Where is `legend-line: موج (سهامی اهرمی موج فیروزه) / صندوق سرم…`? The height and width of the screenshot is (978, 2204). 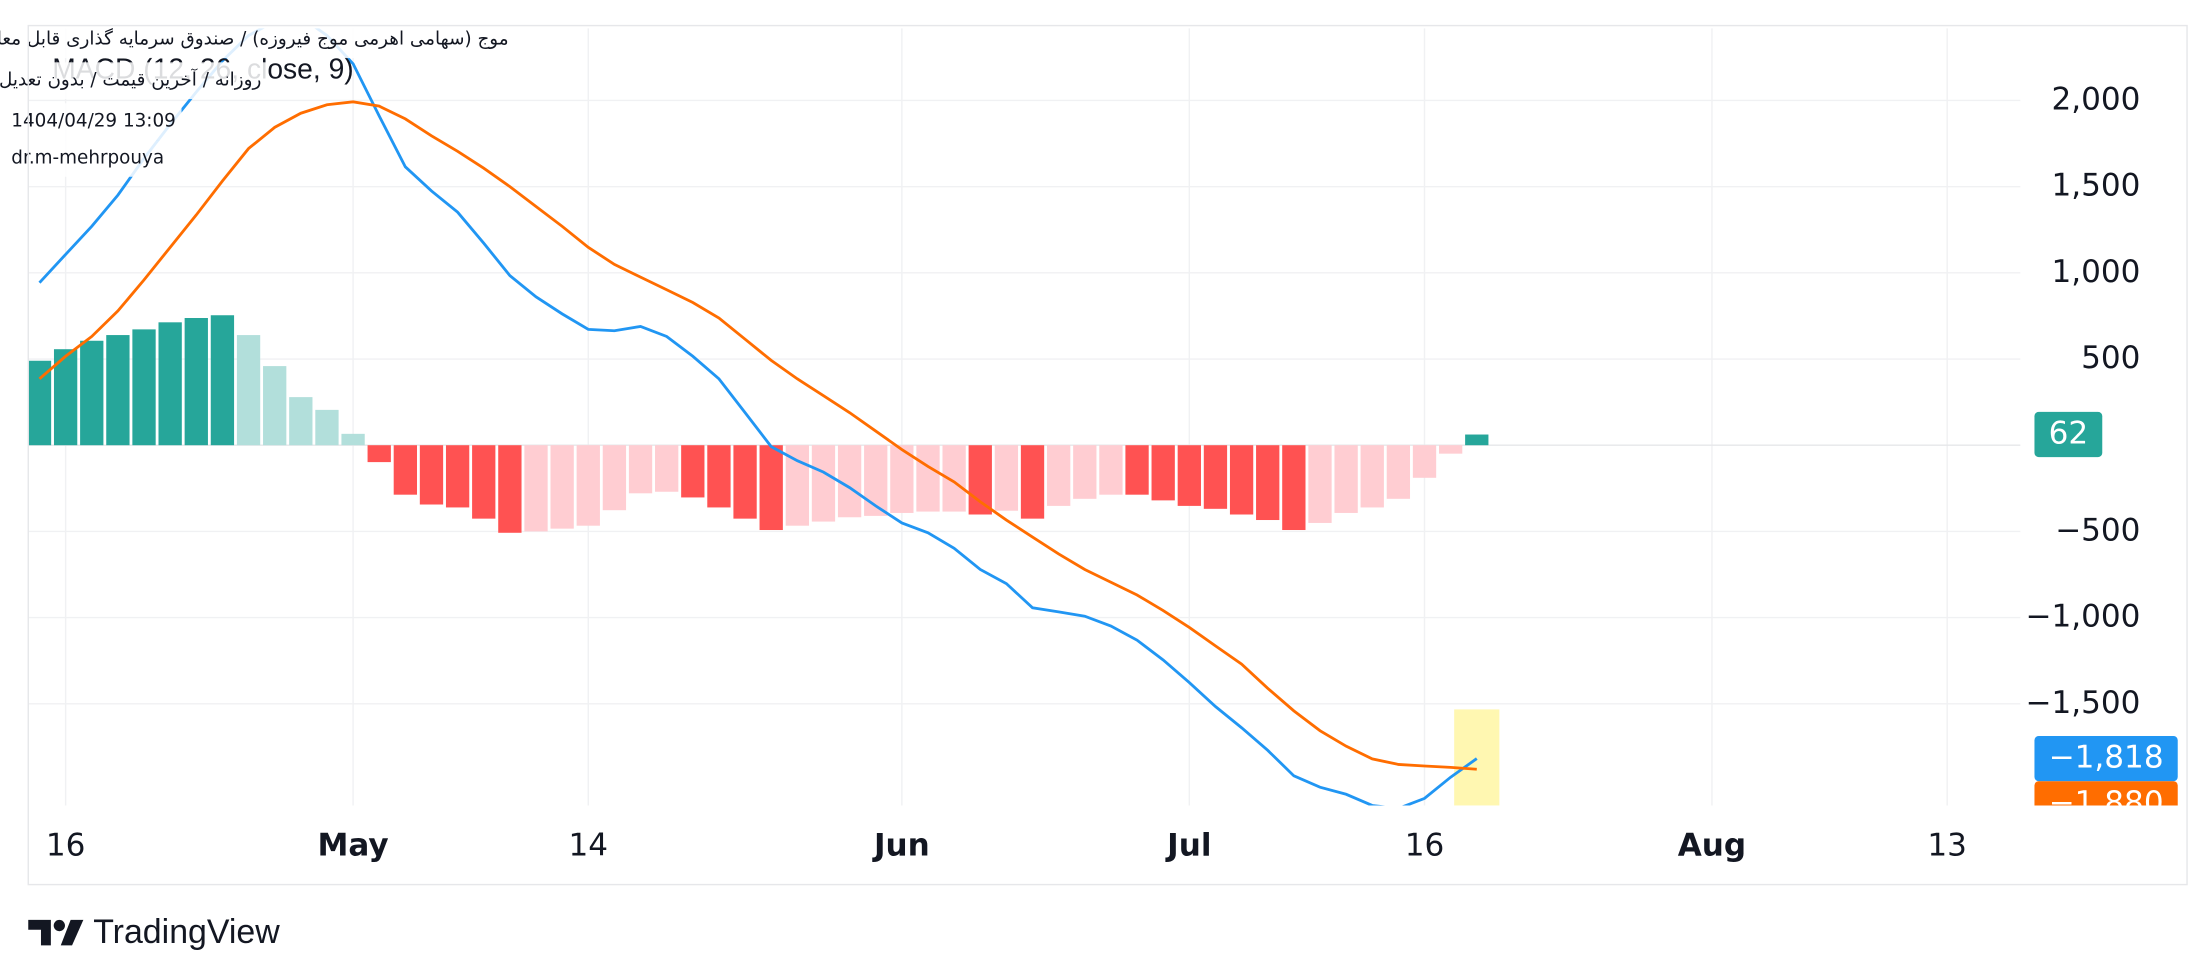 legend-line: موج (سهامی اهرمی موج فیروزه) / صندوق سرم… is located at coordinates (254, 39).